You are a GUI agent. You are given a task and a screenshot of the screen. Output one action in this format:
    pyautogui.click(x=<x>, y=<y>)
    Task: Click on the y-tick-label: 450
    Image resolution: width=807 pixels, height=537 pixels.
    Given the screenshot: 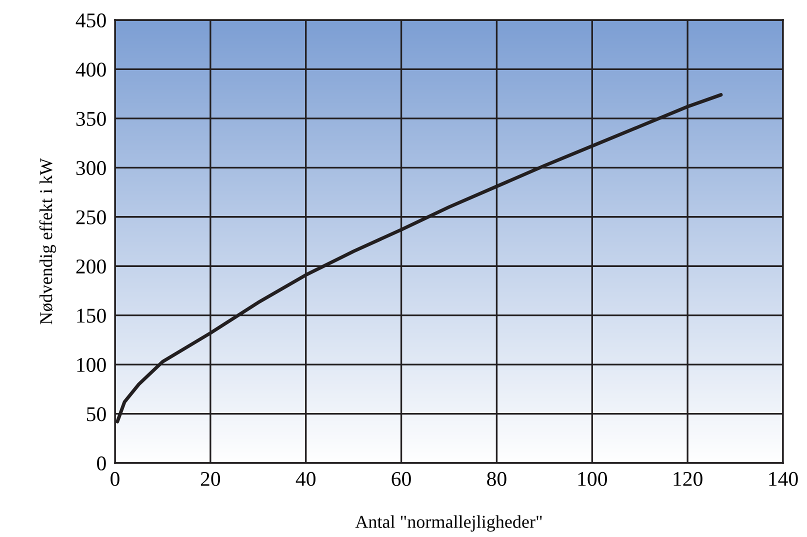 What is the action you would take?
    pyautogui.click(x=91, y=20)
    